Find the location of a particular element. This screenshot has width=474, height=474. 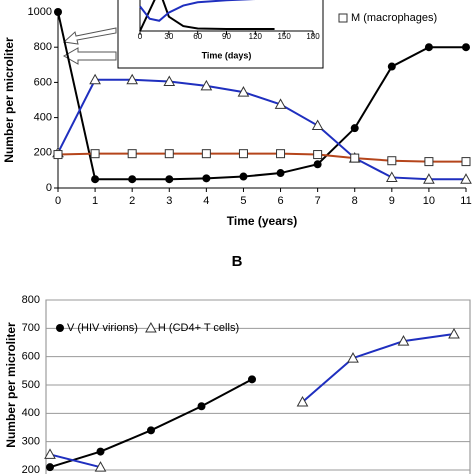

x-tick-label: 120 is located at coordinates (256, 36).